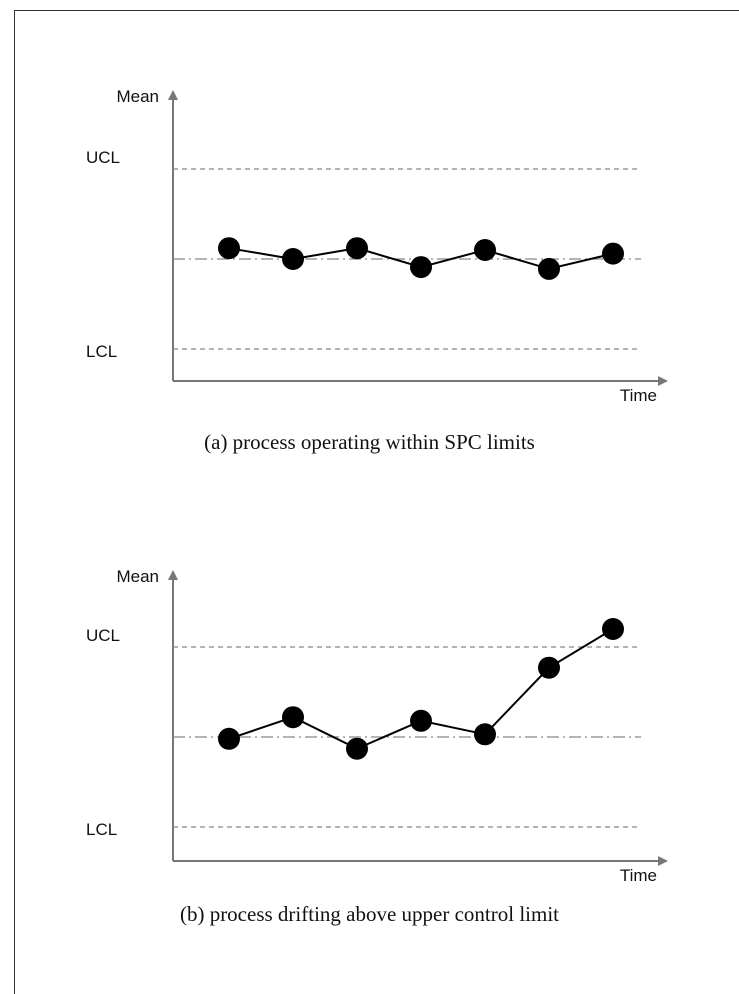  What do you see at coordinates (369, 442) in the screenshot?
I see `caption-a: (a) process operating within SPC limits` at bounding box center [369, 442].